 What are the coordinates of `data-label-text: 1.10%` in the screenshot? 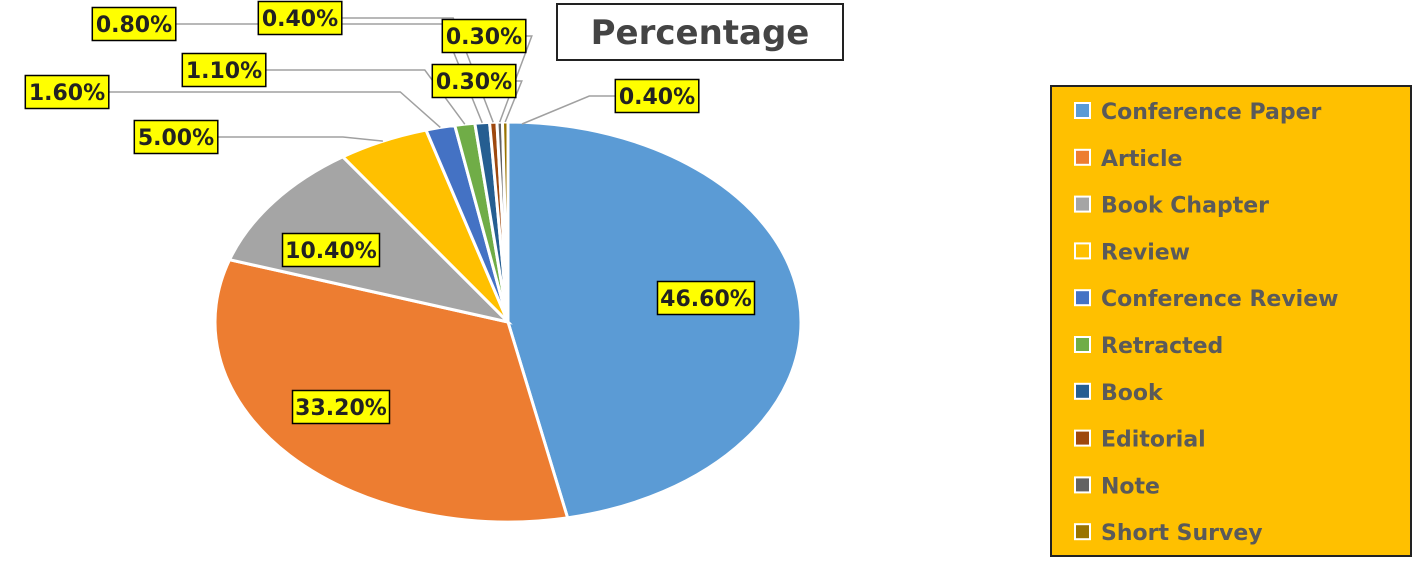 It's located at (224, 71).